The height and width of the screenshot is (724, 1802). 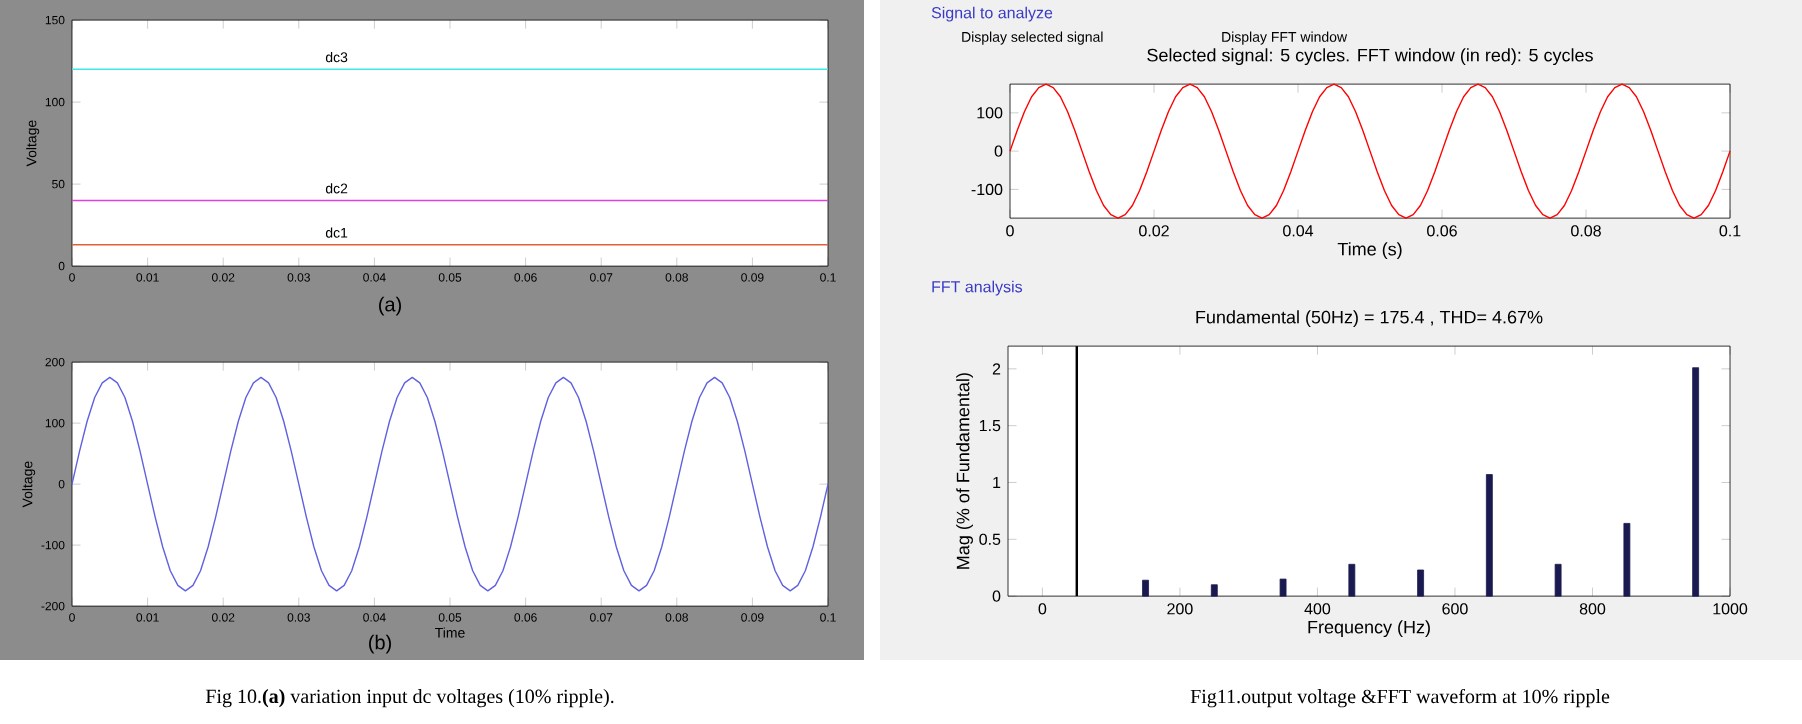 I want to click on text: Signal to analyze, so click(x=992, y=14).